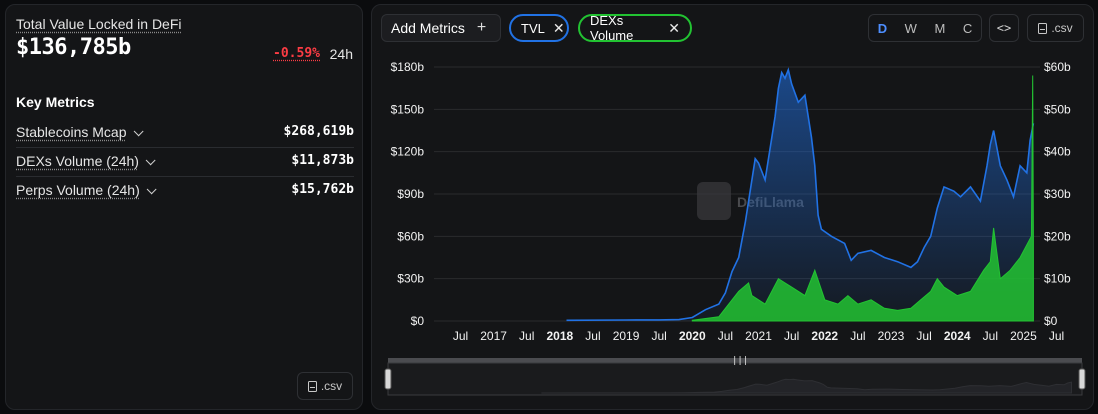 This screenshot has height=414, width=1098. I want to click on navigator-right-handle, so click(1082, 379).